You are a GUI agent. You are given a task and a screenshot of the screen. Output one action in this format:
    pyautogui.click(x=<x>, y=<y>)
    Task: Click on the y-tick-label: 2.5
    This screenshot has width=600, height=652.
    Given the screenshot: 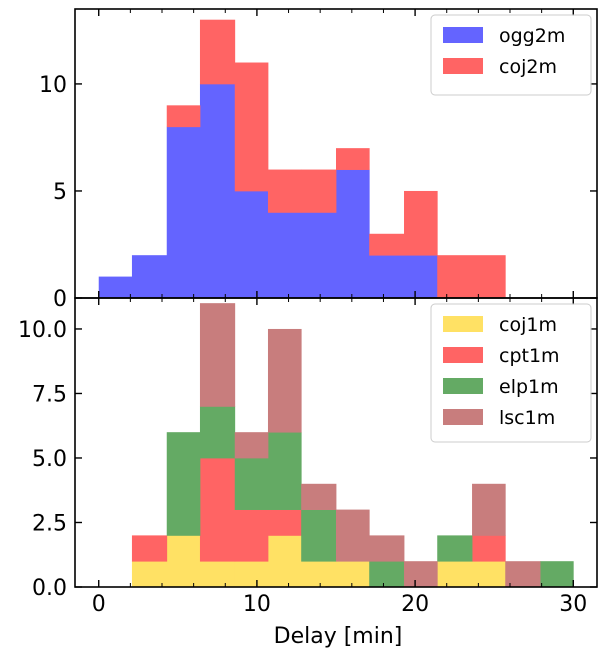 What is the action you would take?
    pyautogui.click(x=49, y=523)
    